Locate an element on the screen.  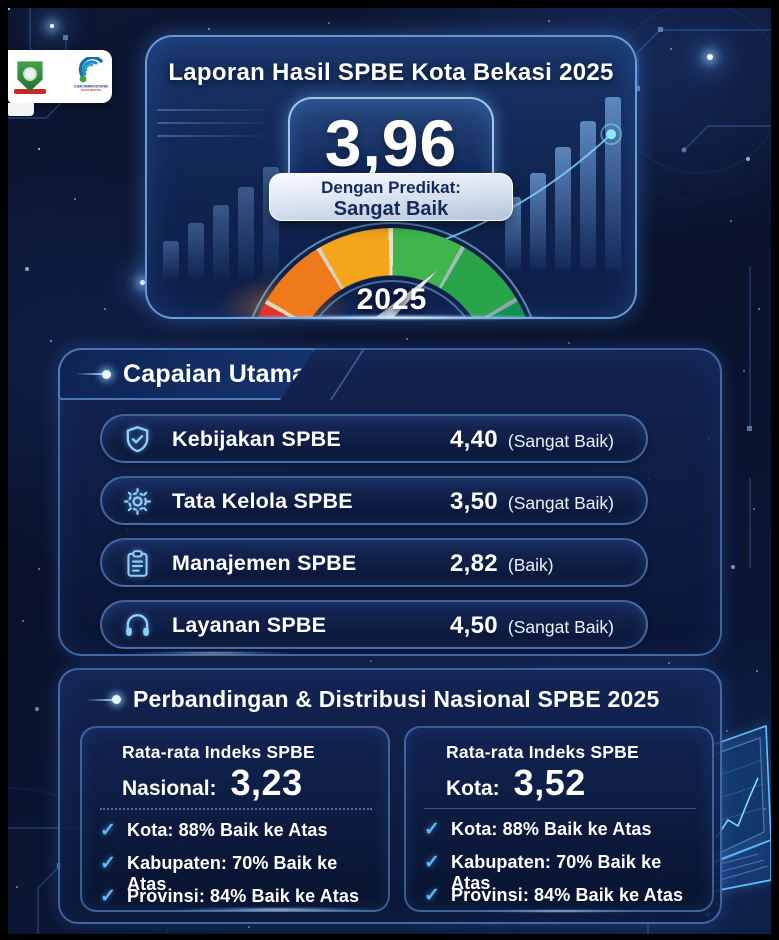
signal-arcs-icon is located at coordinates (90, 69).